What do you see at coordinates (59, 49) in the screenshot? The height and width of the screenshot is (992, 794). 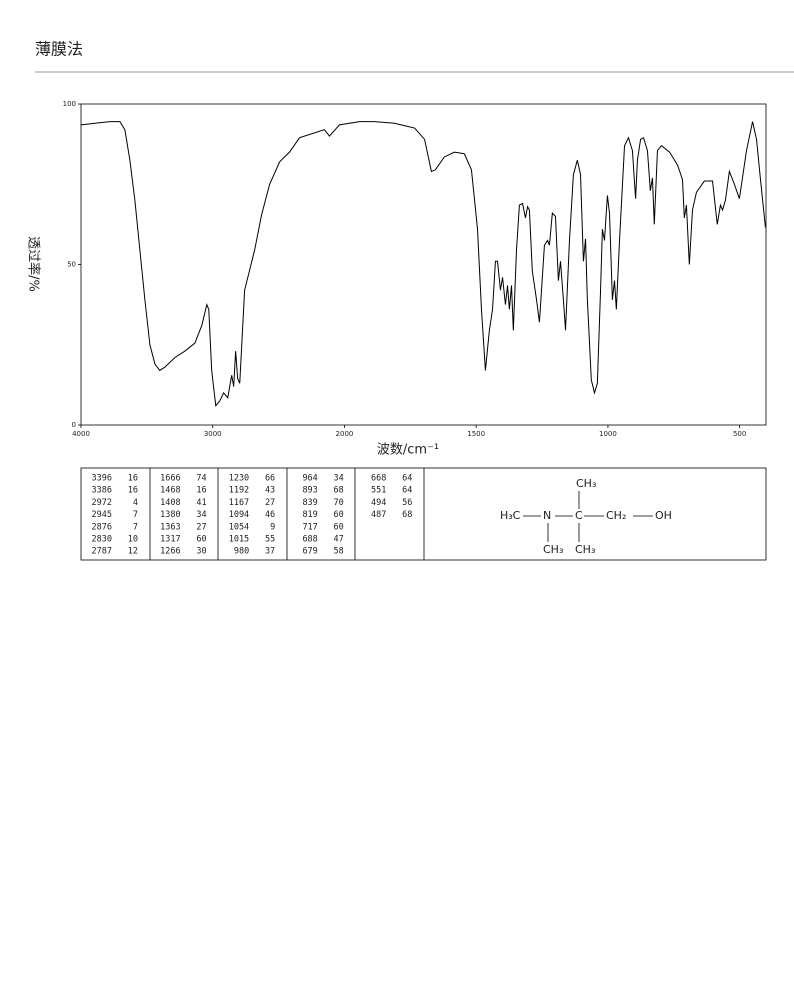 I see `page-title: 薄膜法` at bounding box center [59, 49].